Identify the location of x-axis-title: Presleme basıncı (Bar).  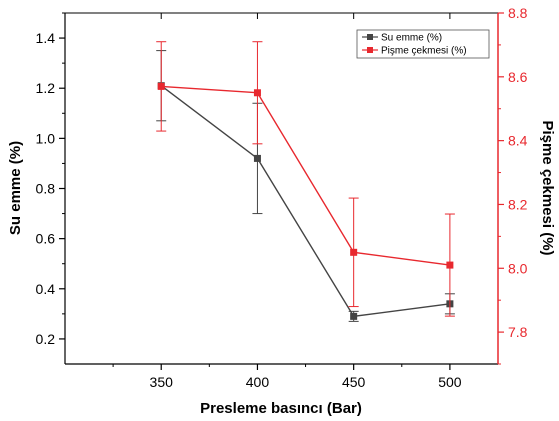
(281, 408).